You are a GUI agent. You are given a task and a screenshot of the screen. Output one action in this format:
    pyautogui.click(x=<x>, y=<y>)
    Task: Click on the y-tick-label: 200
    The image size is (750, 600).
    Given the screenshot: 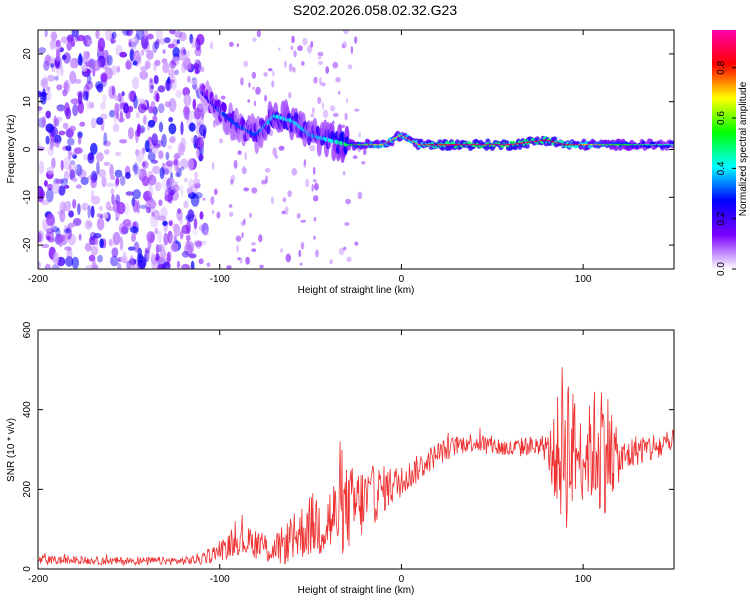 What is the action you would take?
    pyautogui.click(x=27, y=489)
    